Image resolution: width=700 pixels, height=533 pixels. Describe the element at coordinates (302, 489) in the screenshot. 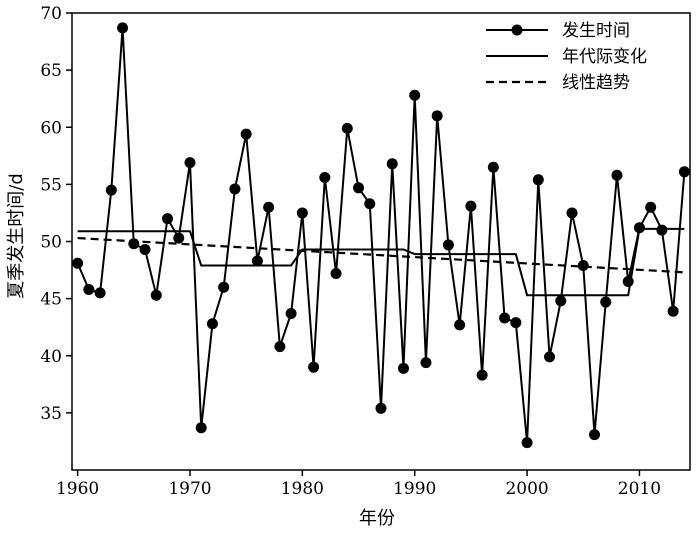

I see `x-tick-label: 1980` at that location.